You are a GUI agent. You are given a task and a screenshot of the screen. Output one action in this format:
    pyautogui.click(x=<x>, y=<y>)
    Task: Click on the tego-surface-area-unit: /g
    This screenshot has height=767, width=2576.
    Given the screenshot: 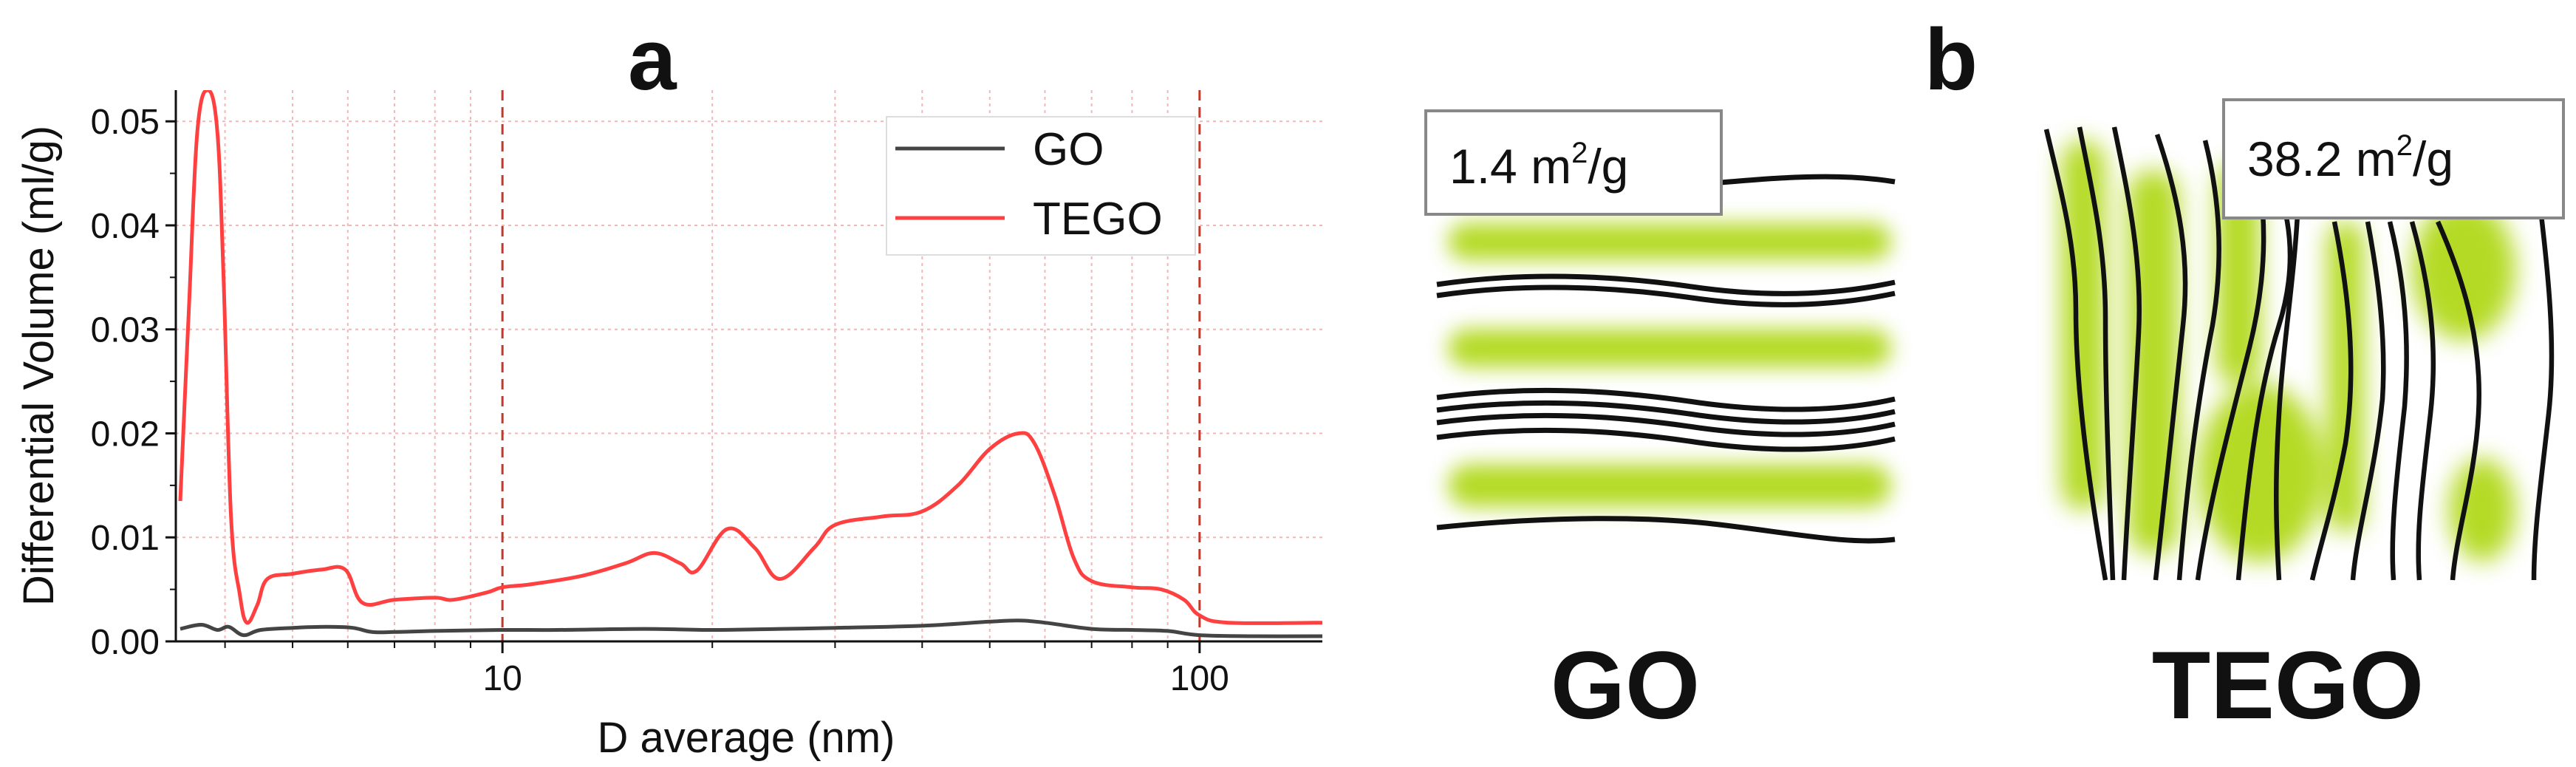 What is the action you would take?
    pyautogui.click(x=2433, y=159)
    